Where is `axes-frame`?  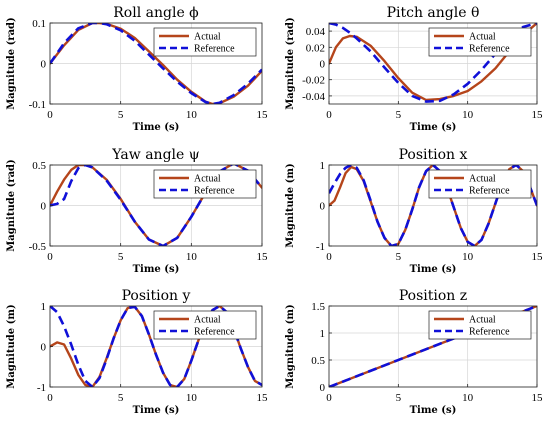
axes-frame is located at coordinates (433, 346).